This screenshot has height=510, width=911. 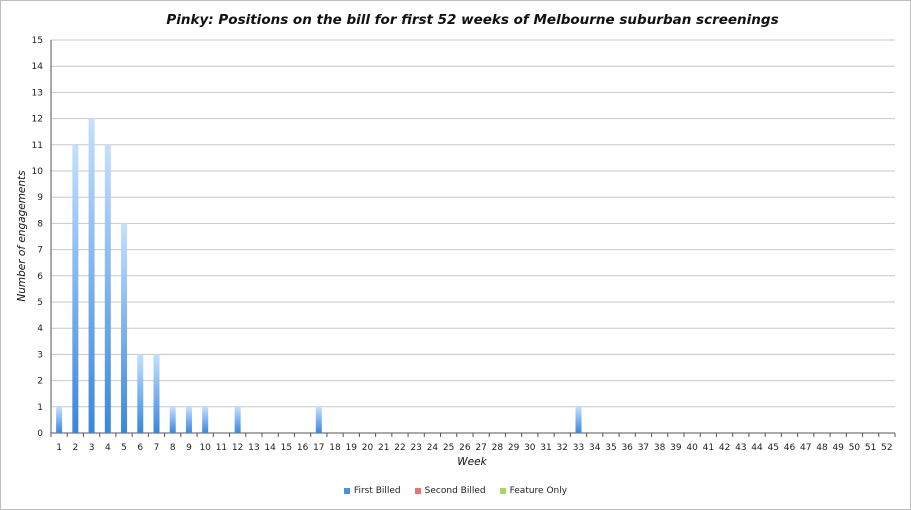 What do you see at coordinates (538, 491) in the screenshot?
I see `legend-label-feature-only: Feature Only` at bounding box center [538, 491].